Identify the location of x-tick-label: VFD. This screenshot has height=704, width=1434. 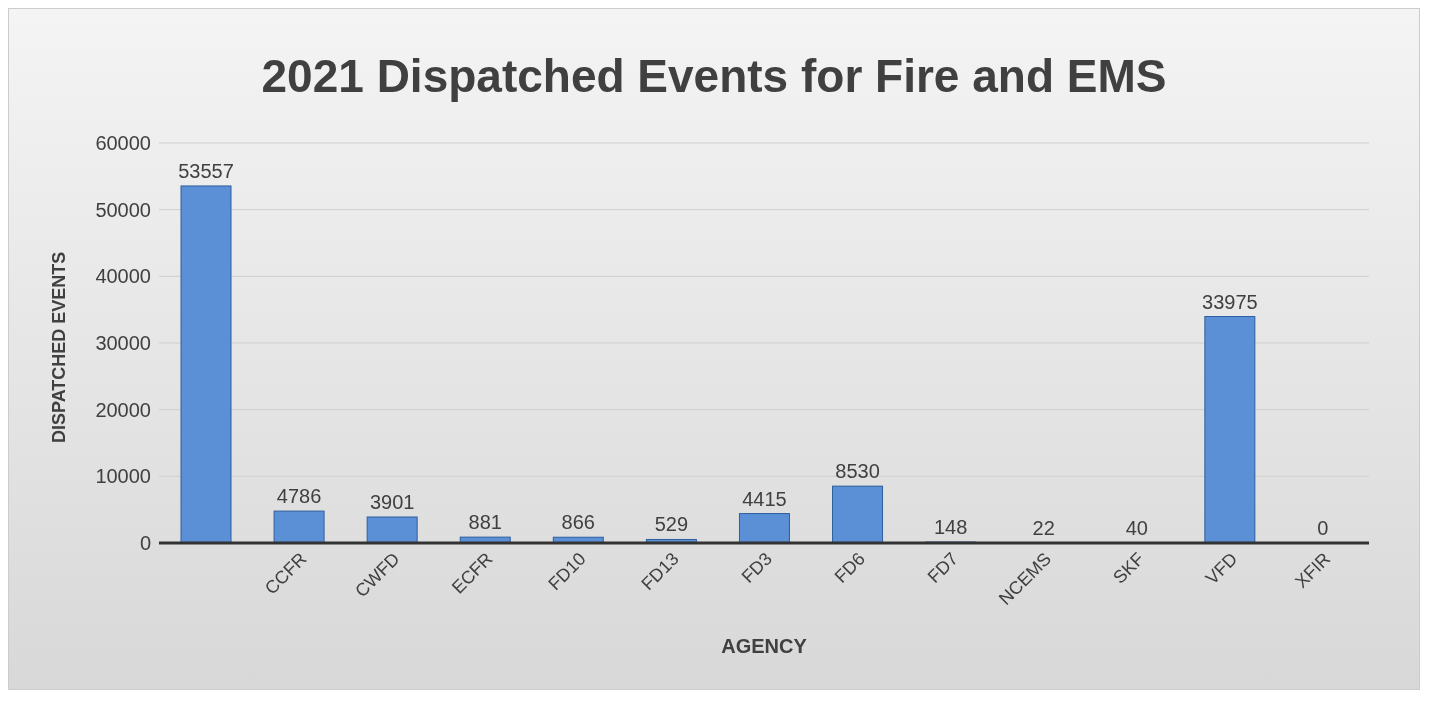
(1221, 568).